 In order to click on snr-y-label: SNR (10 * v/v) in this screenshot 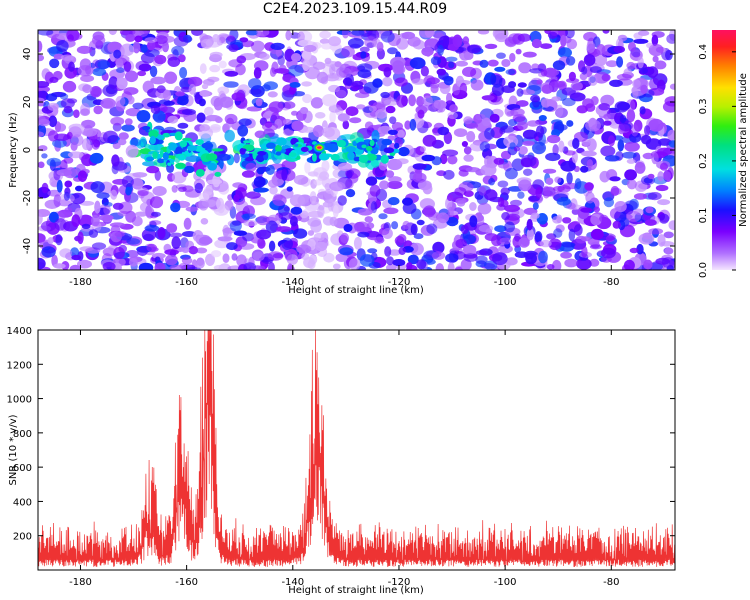, I will do `click(13, 449)`.